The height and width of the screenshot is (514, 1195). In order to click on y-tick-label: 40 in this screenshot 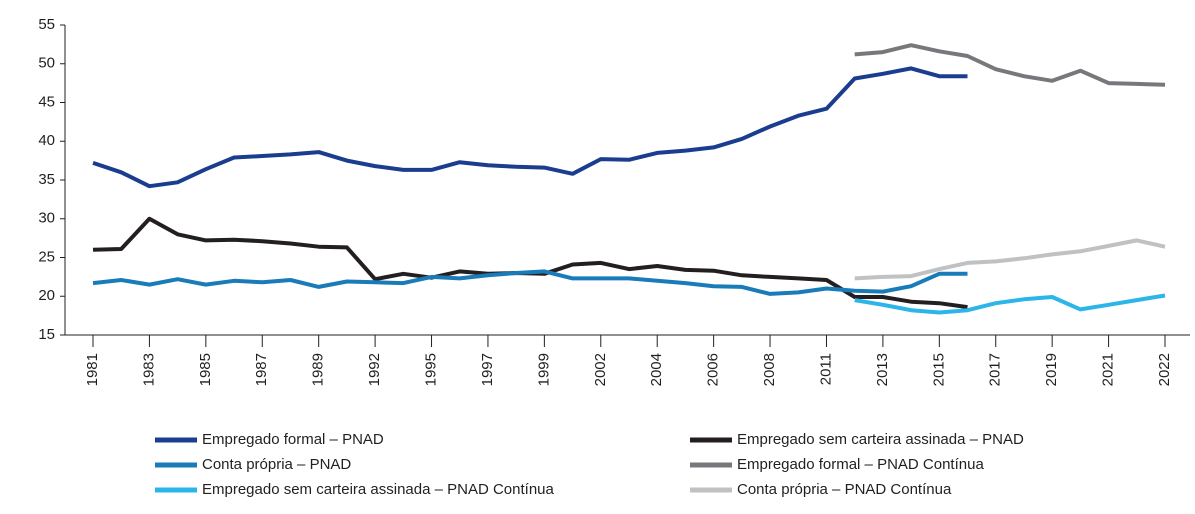, I will do `click(46, 140)`.